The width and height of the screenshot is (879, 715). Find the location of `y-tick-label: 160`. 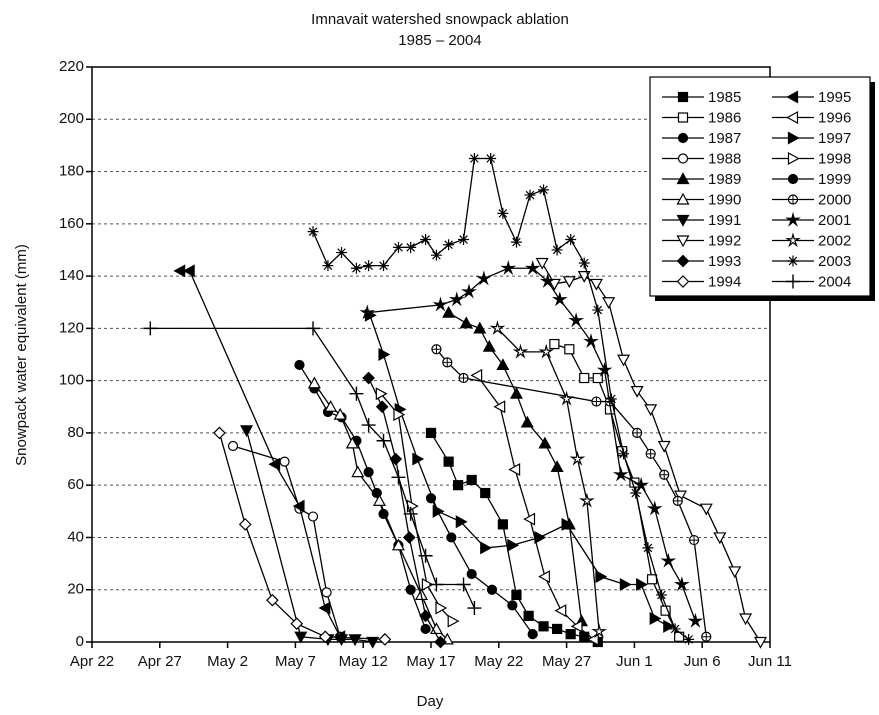

y-tick-label: 160 is located at coordinates (71, 223).